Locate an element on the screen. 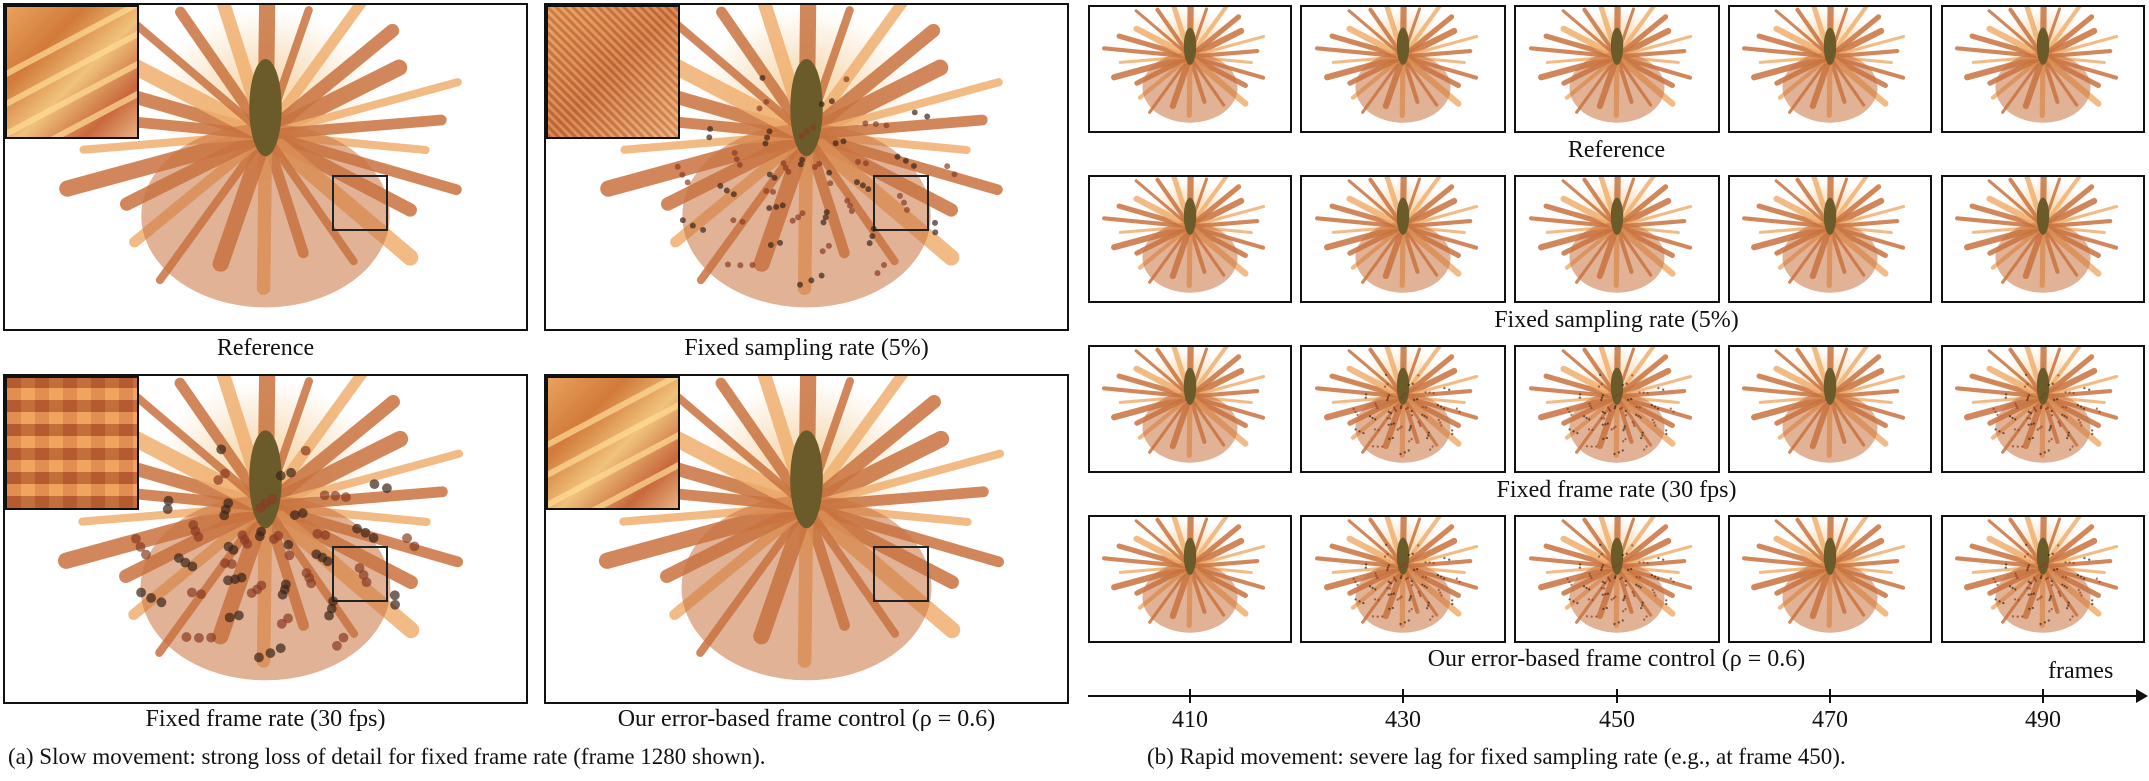  panel-caption-fixed-sampling: Fixed sampling rate (5%) is located at coordinates (806, 348).